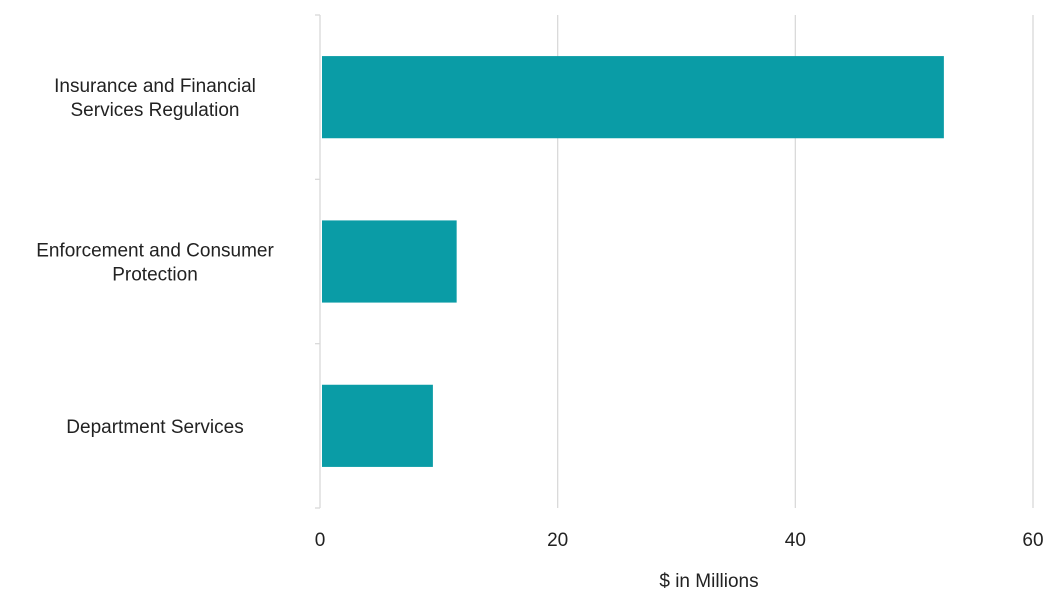  Describe the element at coordinates (1032, 540) in the screenshot. I see `x-tick-label-3: 60` at that location.